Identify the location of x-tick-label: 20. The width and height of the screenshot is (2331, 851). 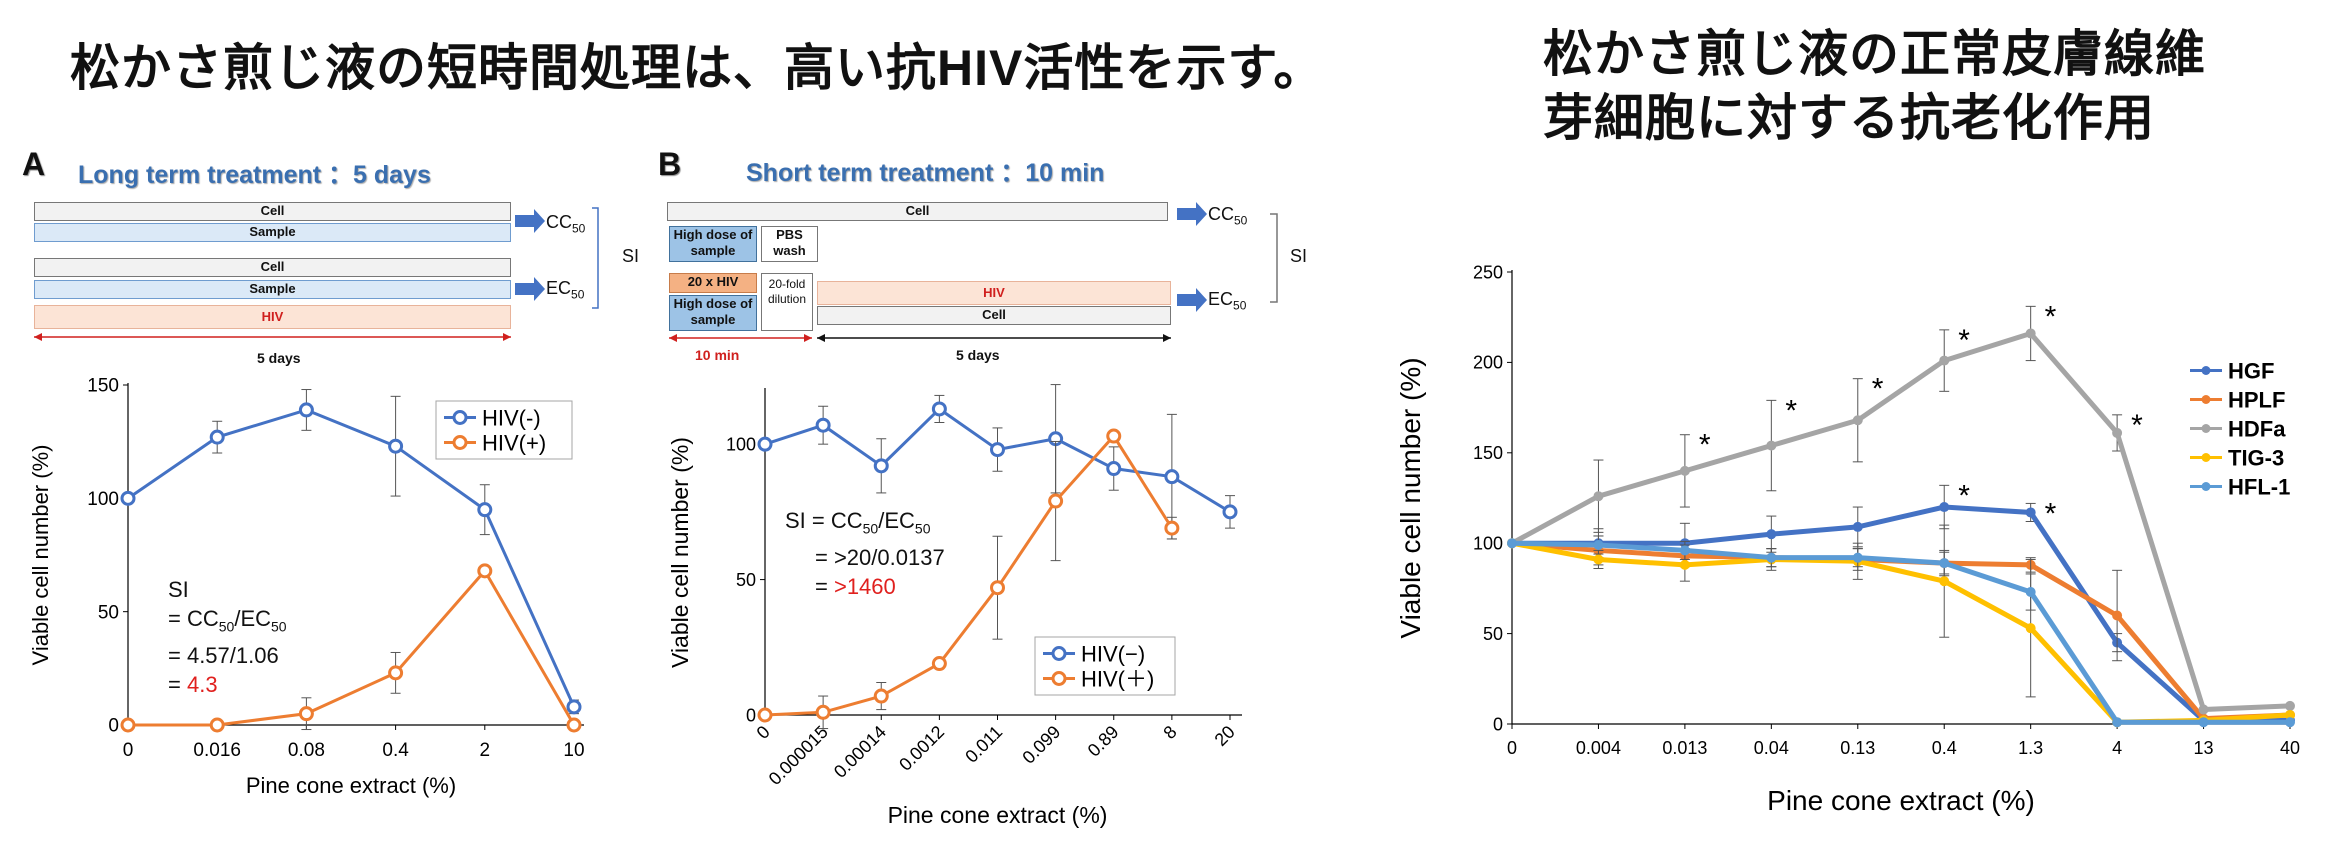
(1225, 736).